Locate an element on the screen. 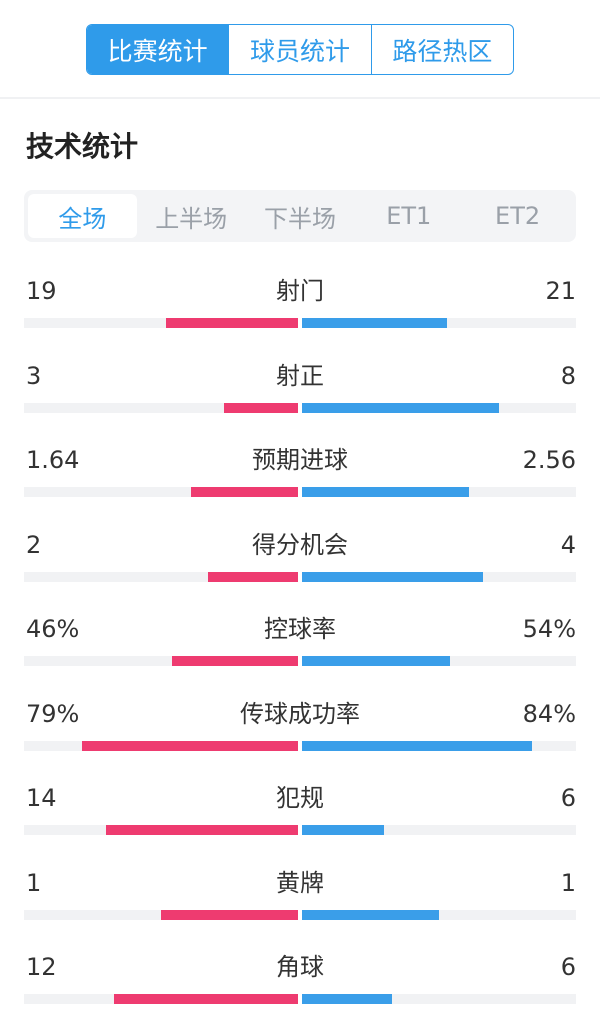 The width and height of the screenshot is (600, 1020). home-value: 14 is located at coordinates (41, 798).